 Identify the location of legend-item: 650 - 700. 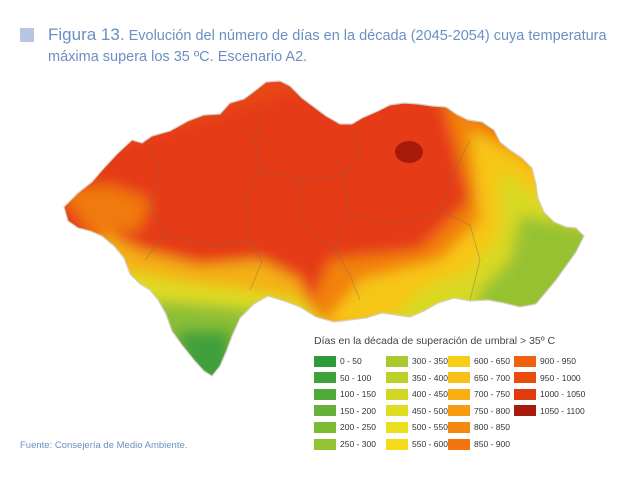
(479, 378).